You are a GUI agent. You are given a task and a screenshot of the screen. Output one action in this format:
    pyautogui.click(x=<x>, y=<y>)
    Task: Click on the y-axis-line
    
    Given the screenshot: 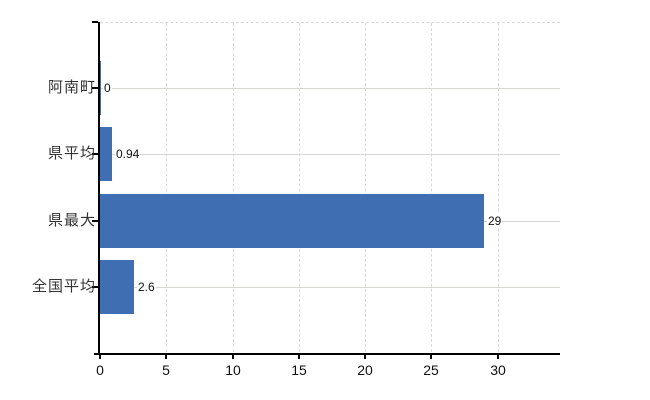 What is the action you would take?
    pyautogui.click(x=99, y=188)
    